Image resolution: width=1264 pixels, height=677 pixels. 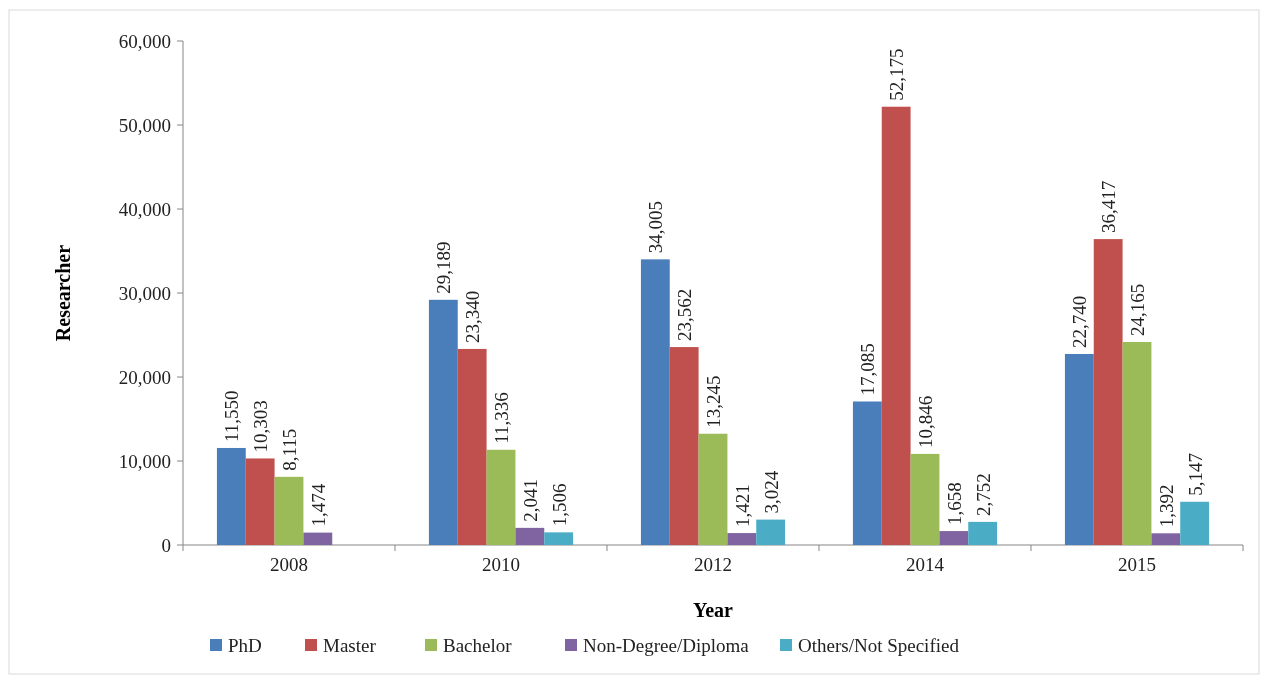 I want to click on x-tick-label: 2015, so click(x=1137, y=564).